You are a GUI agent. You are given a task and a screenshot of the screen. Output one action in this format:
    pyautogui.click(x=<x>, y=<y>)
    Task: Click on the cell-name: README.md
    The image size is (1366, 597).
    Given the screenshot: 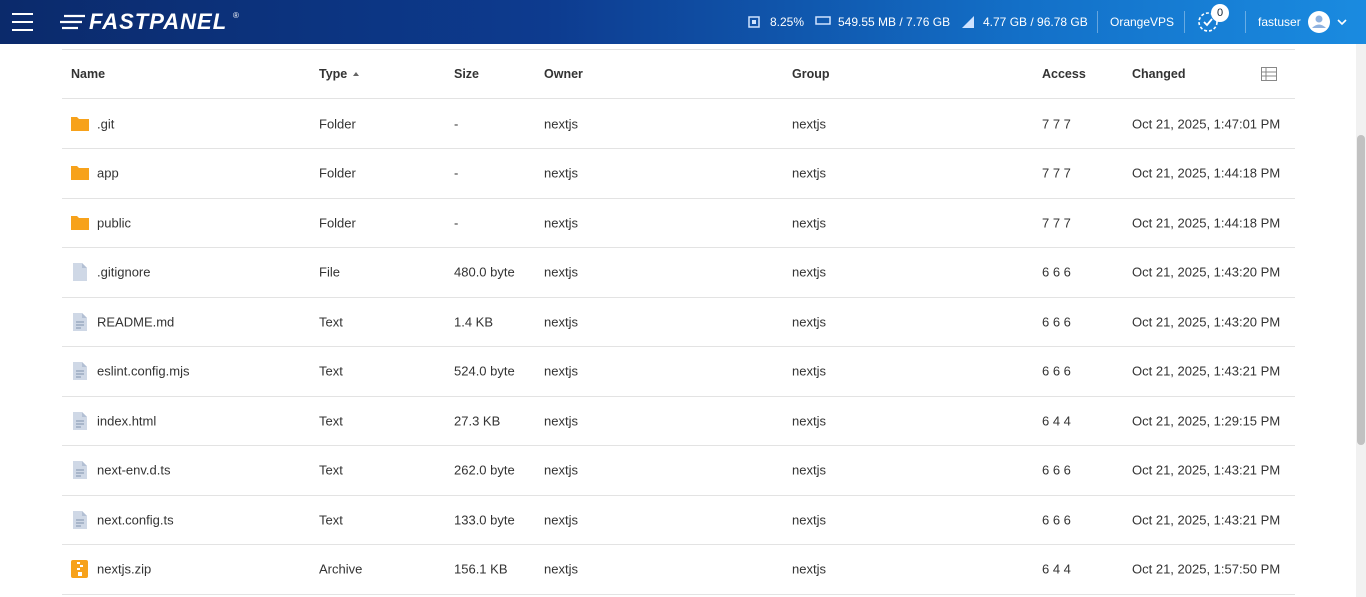 What is the action you would take?
    pyautogui.click(x=136, y=322)
    